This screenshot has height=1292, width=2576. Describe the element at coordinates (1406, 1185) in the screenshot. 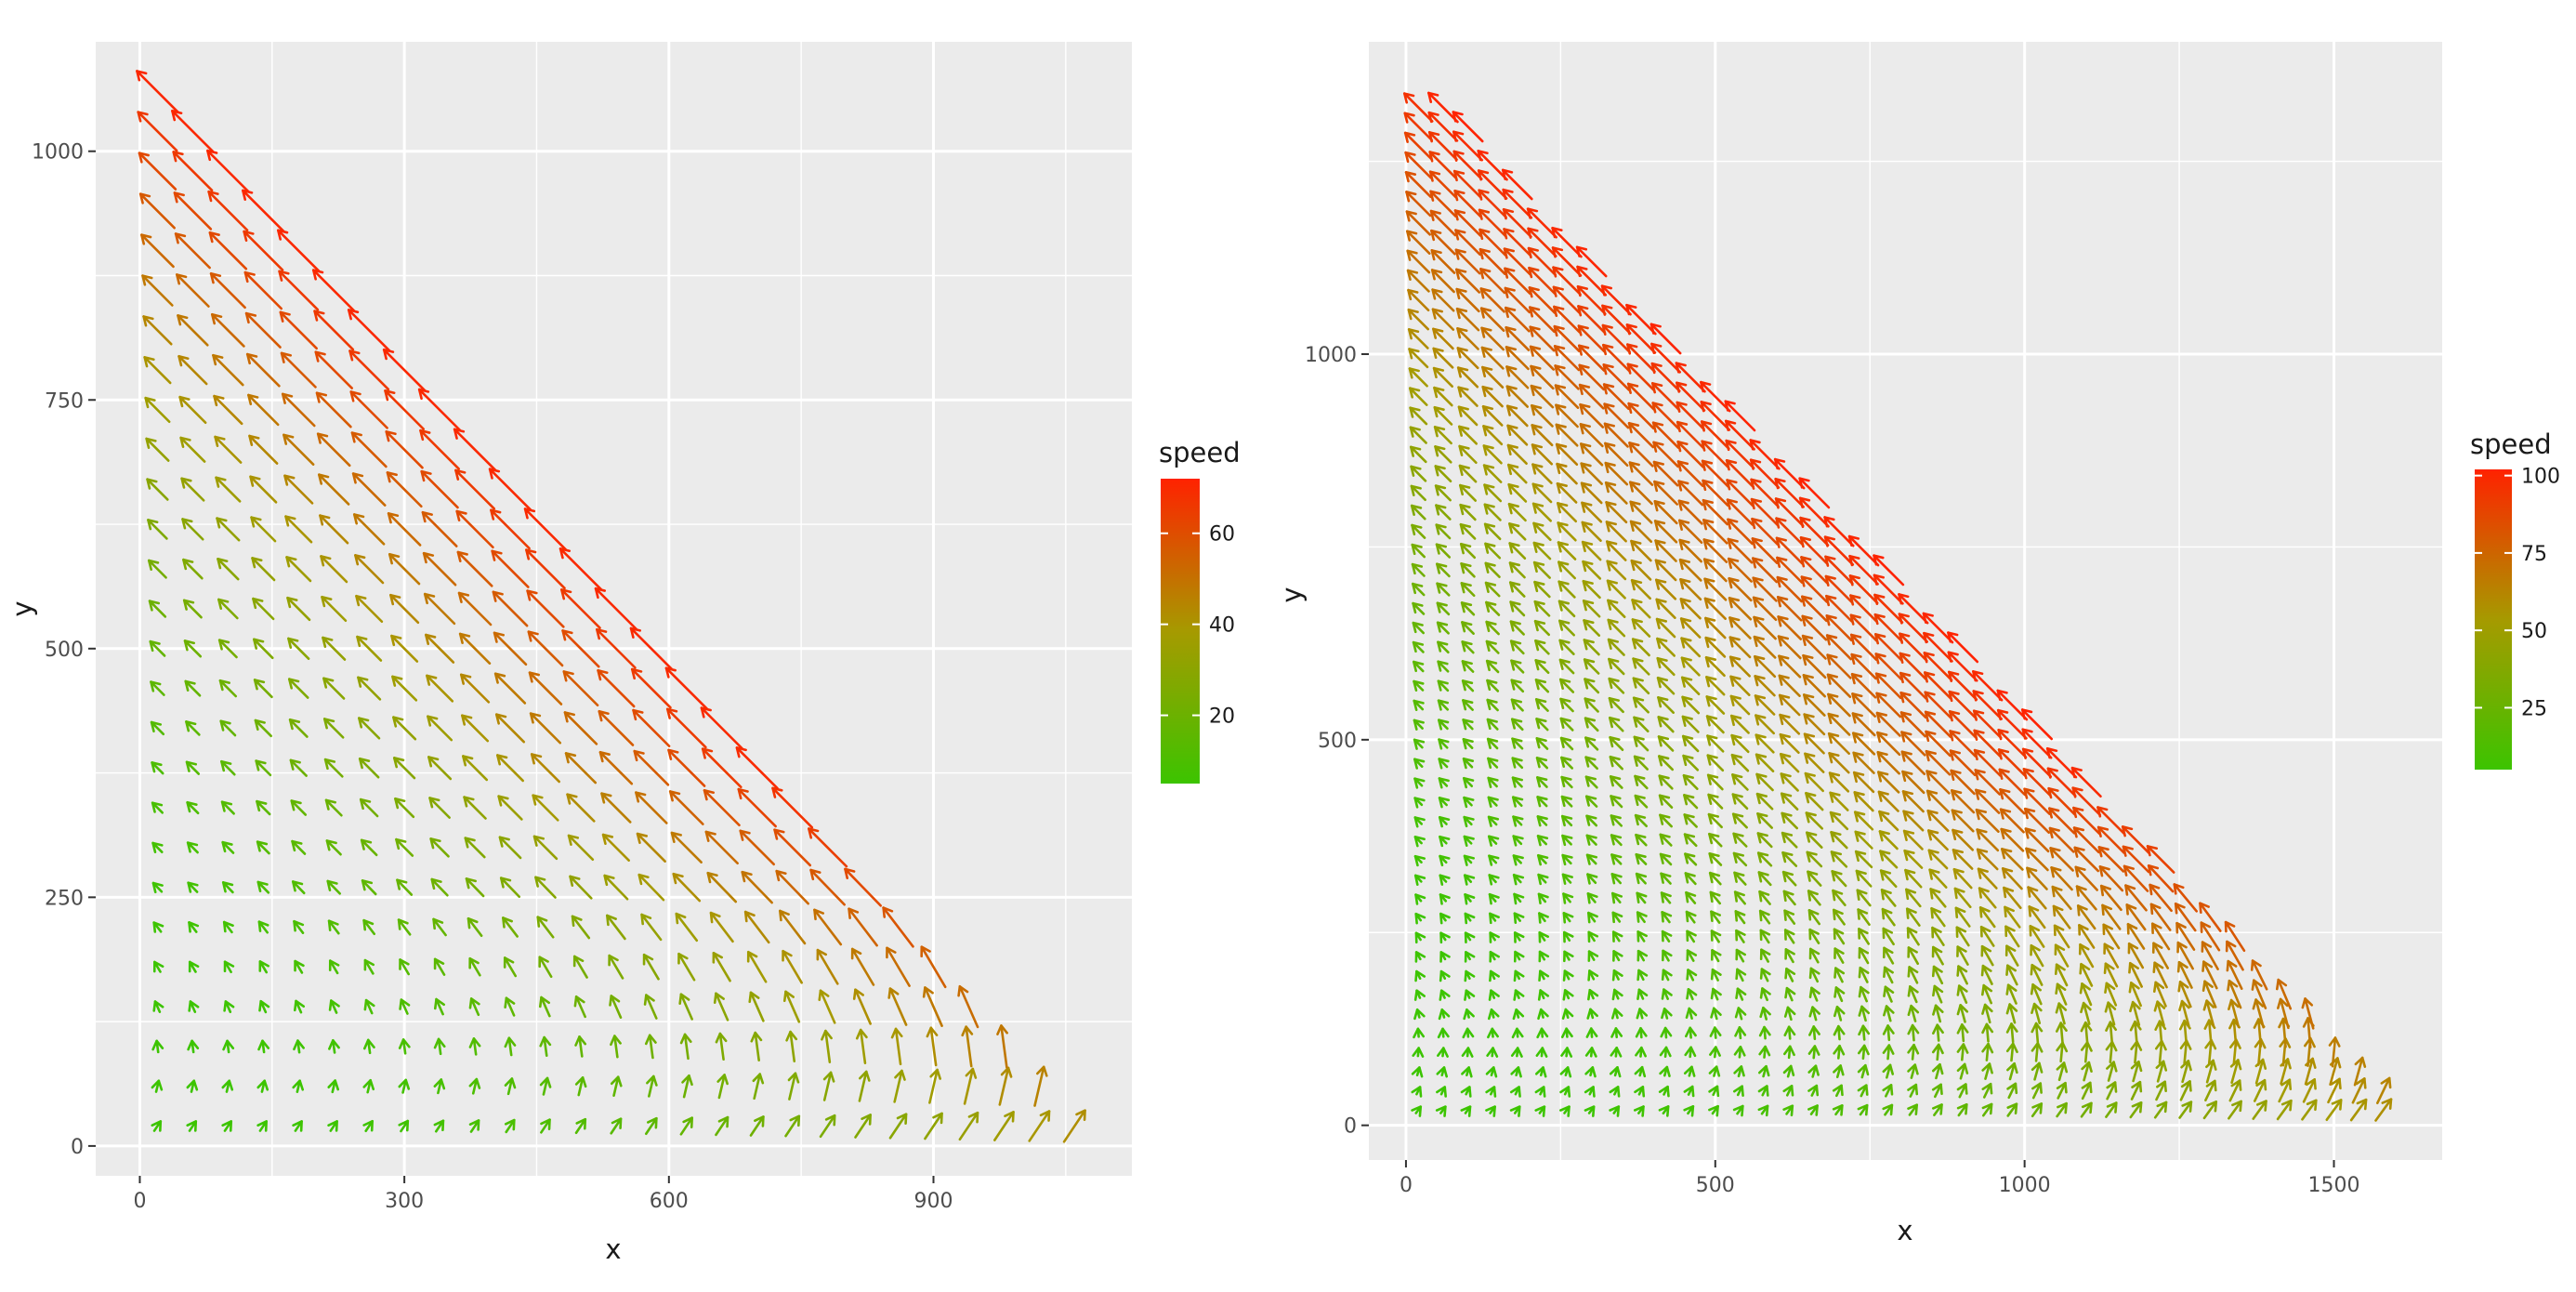

I see `x-tick-label: 0` at that location.